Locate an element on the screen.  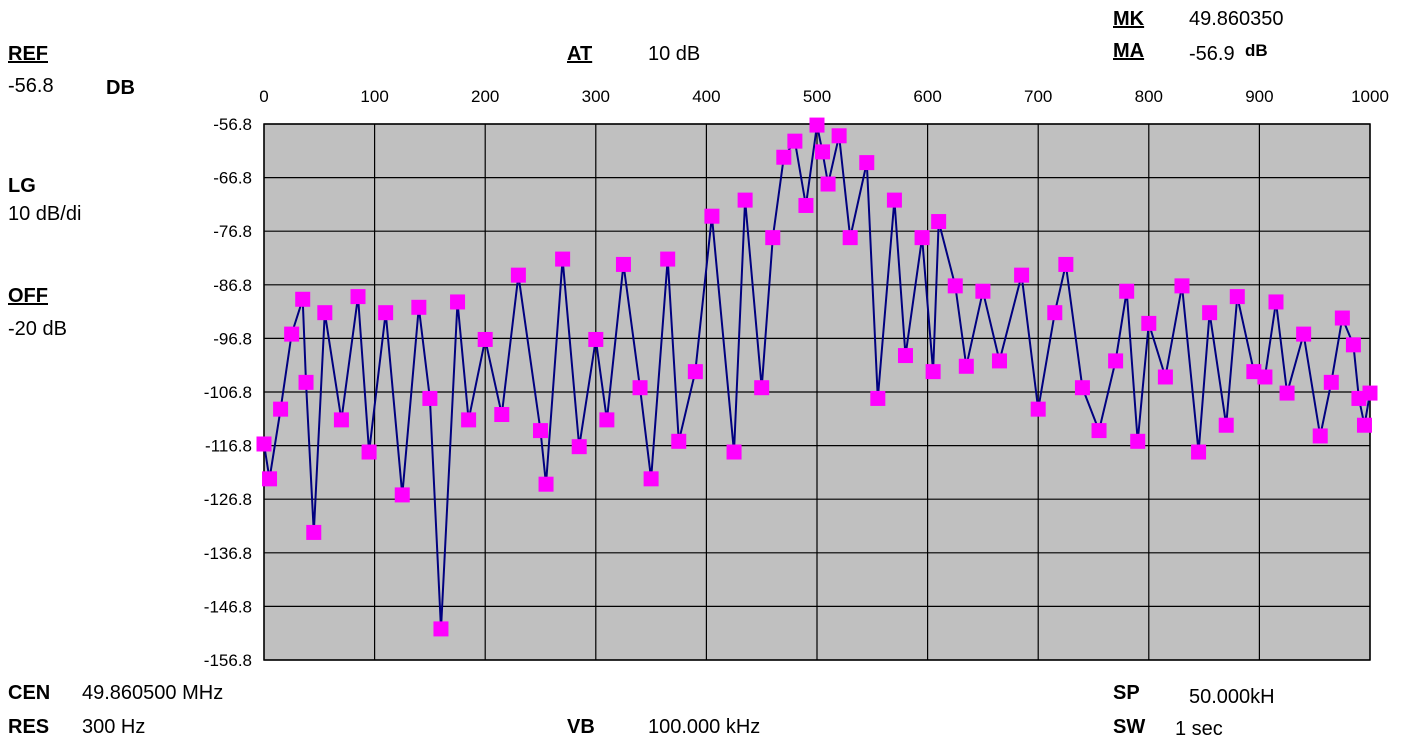
y-tick-label: -146.8 is located at coordinates (228, 606).